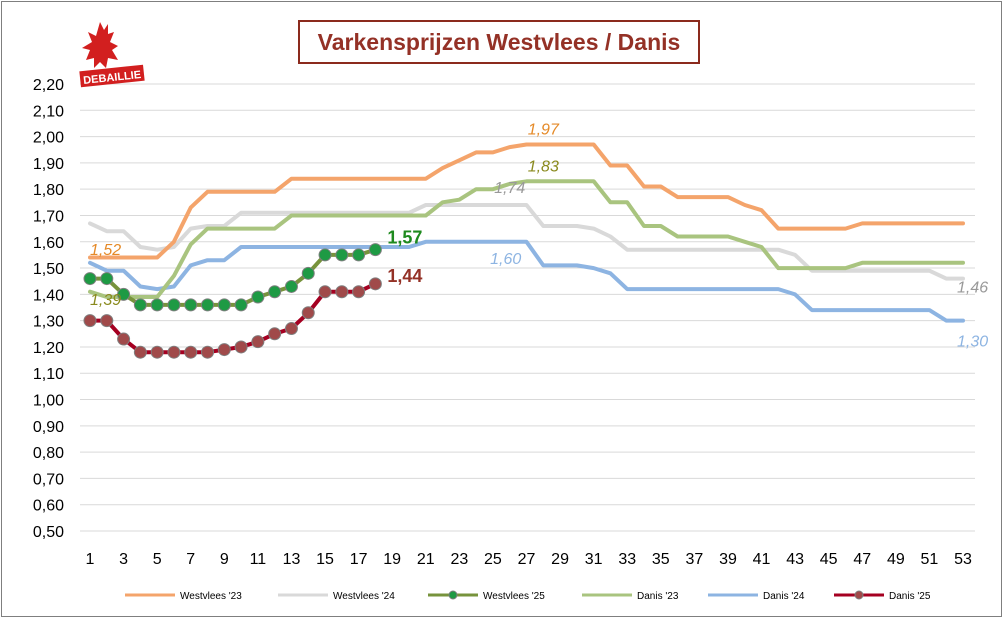 This screenshot has height=620, width=1005. What do you see at coordinates (505, 259) in the screenshot?
I see `data-label: 1,60` at bounding box center [505, 259].